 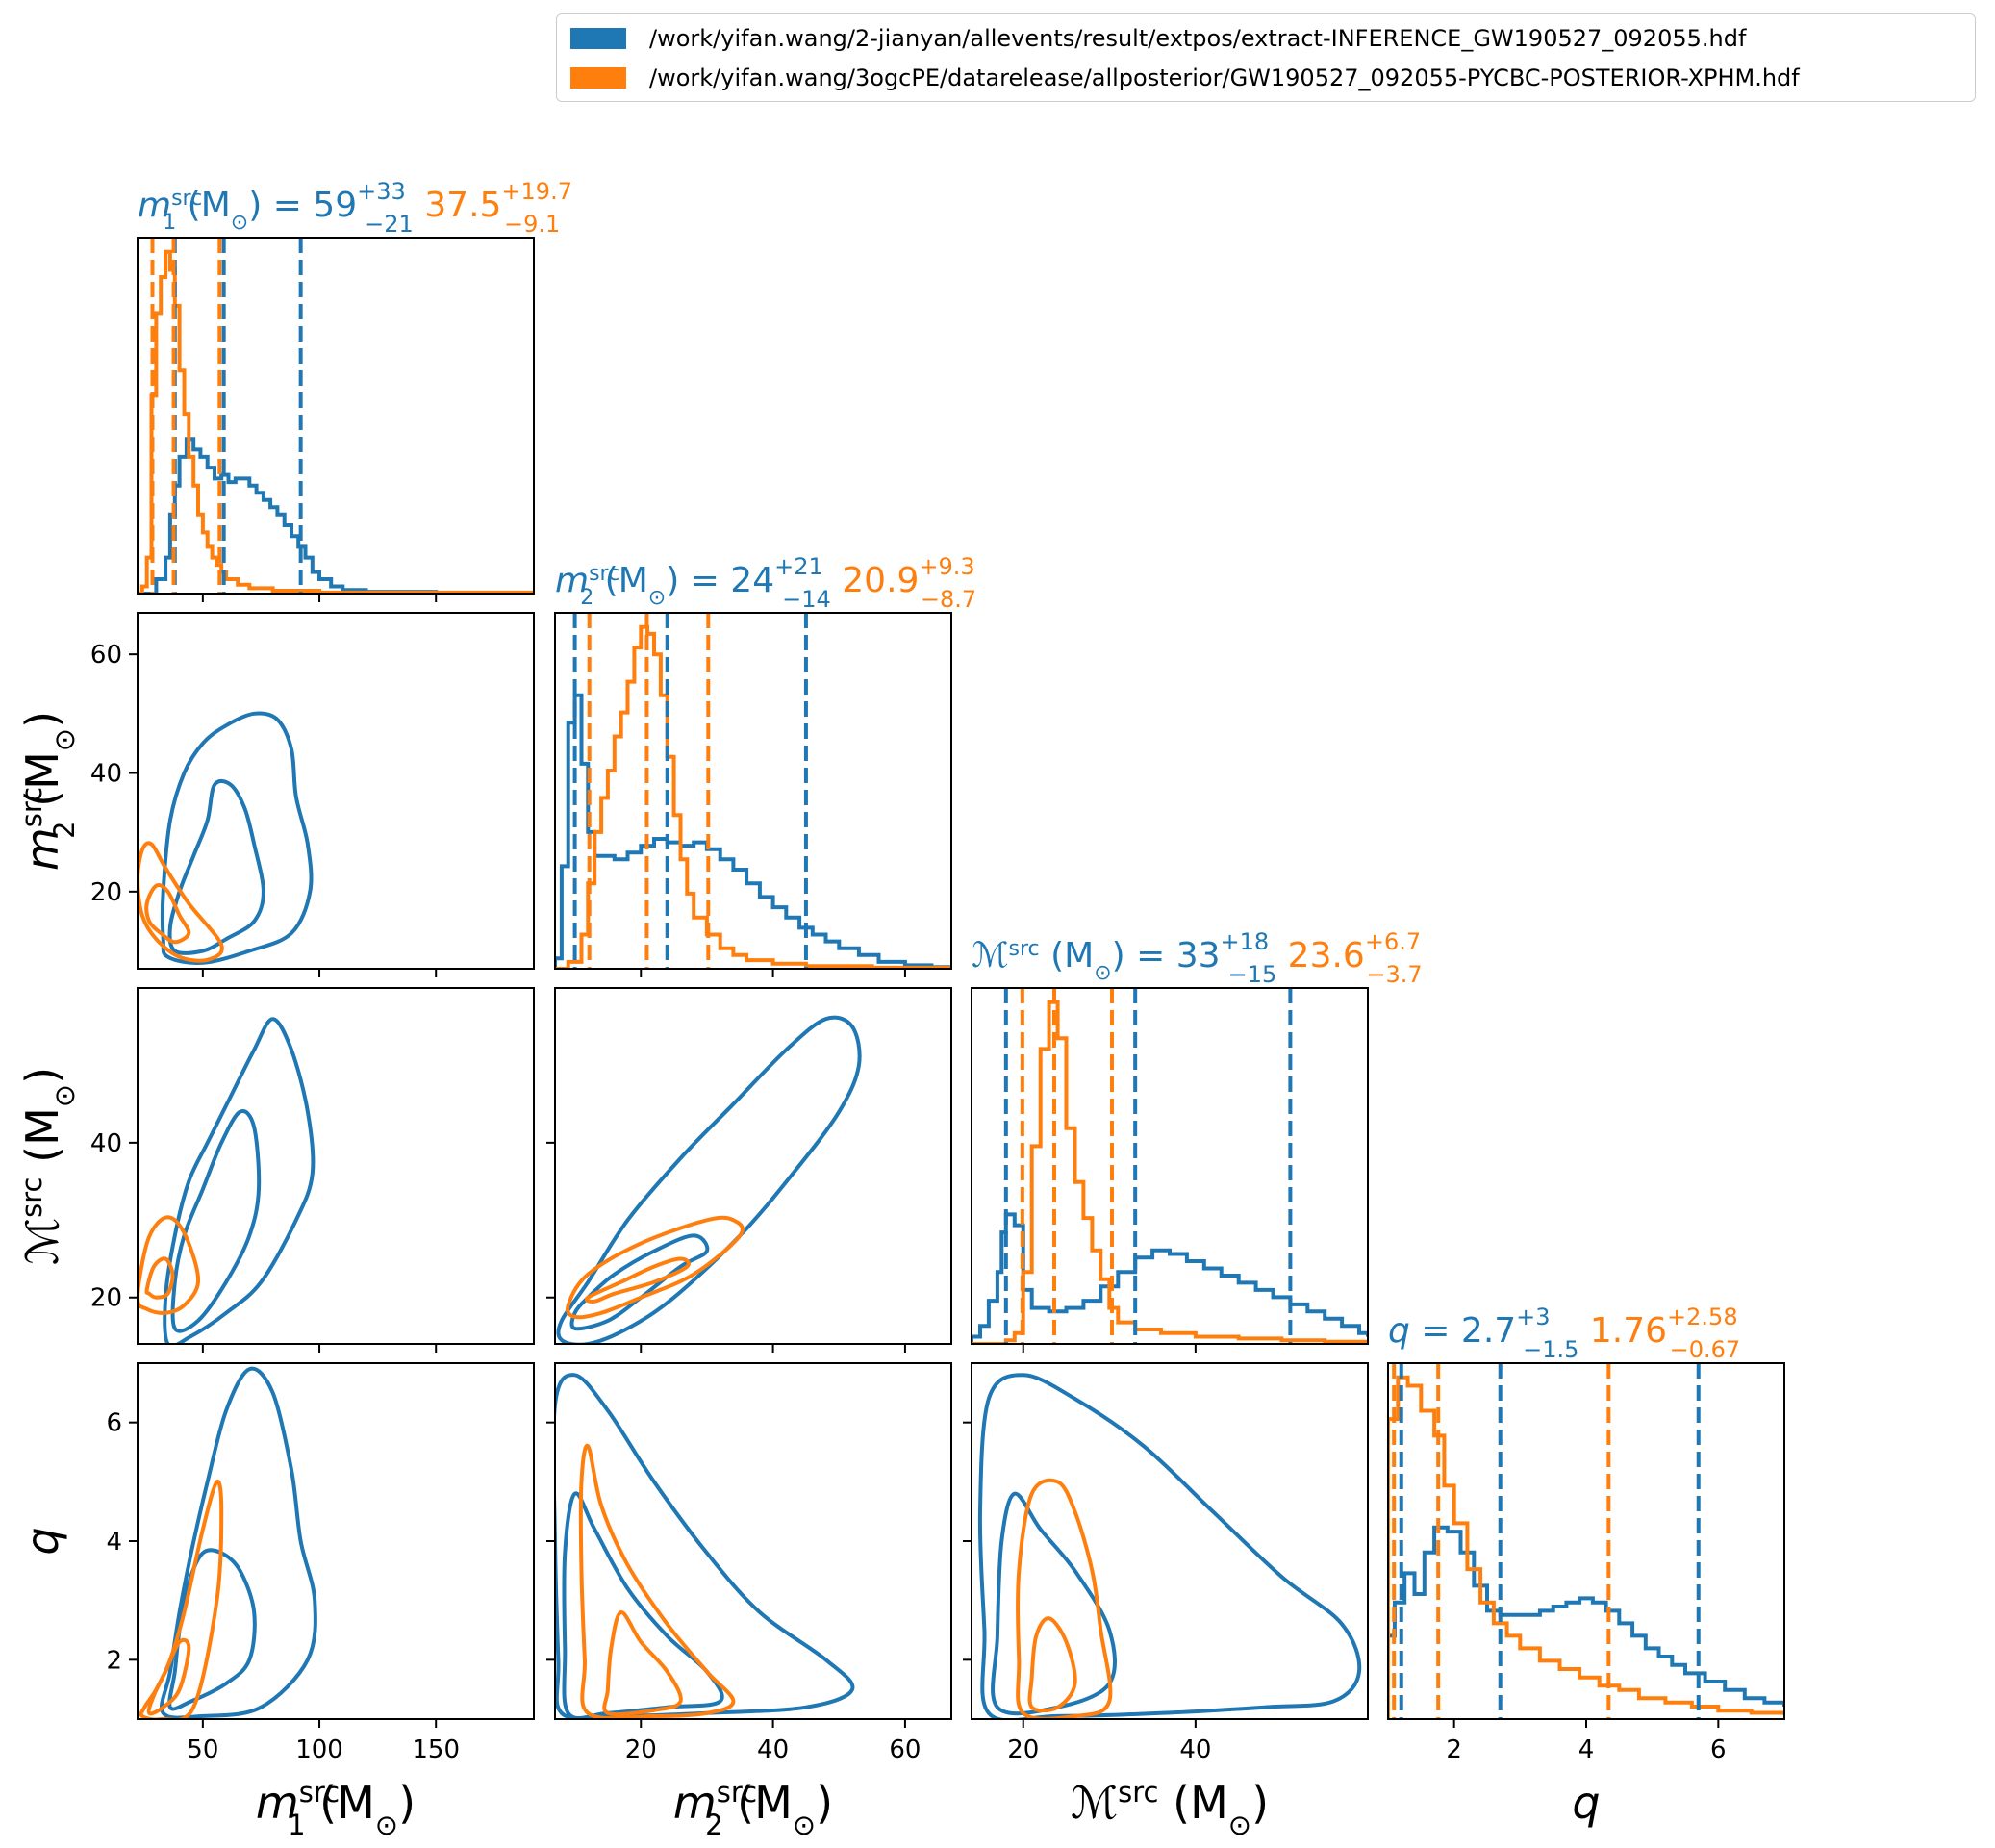 I want to click on contour-panel-q-vs-m1: 50 100 150 2 4 6, so click(x=320, y=1563).